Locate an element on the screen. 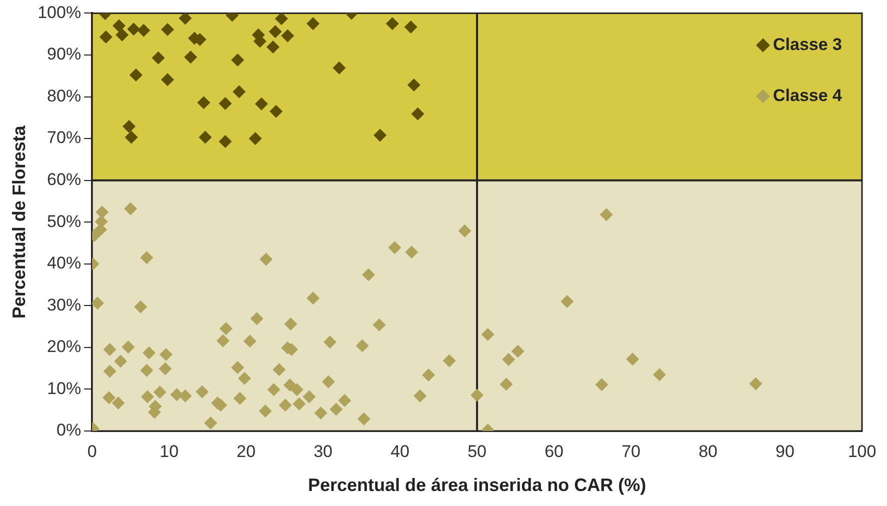 The image size is (887, 506). x-tick-label: 60 is located at coordinates (554, 451).